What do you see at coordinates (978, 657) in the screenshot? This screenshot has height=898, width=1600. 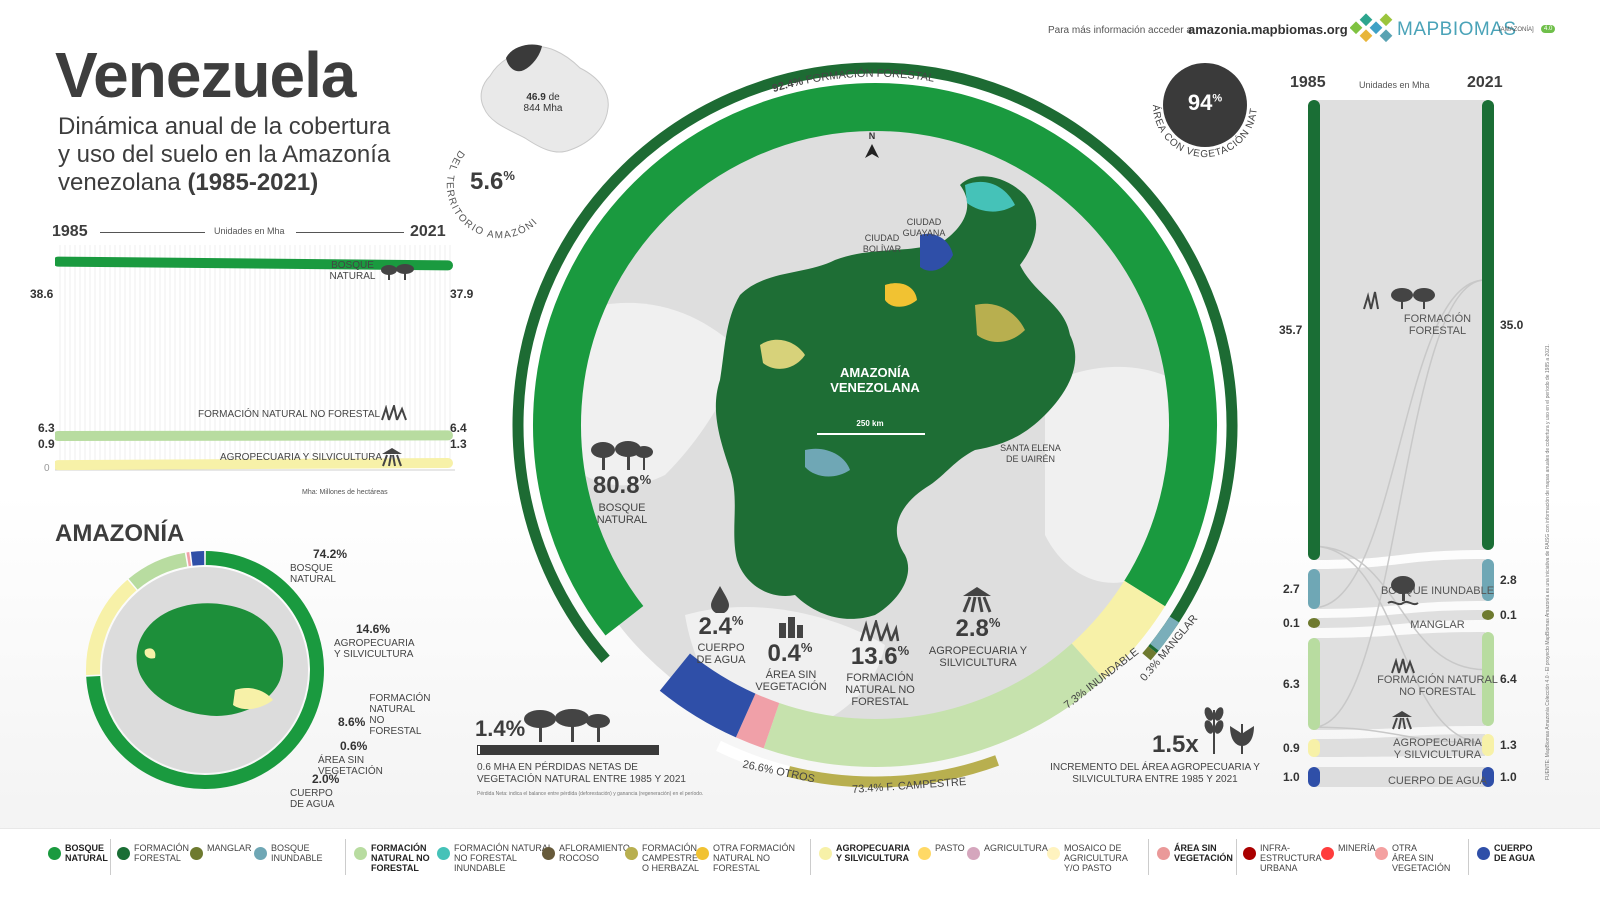 I see `ring-agro-label: AGROPECUARIA Y SILVICULTURA` at bounding box center [978, 657].